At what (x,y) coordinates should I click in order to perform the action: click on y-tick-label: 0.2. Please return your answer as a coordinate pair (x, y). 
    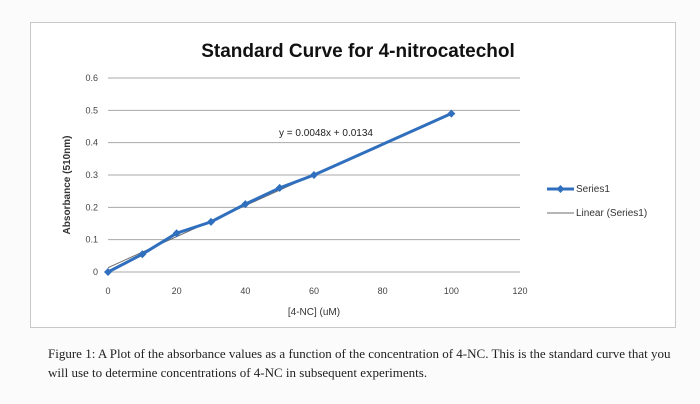
    Looking at the image, I should click on (91, 207).